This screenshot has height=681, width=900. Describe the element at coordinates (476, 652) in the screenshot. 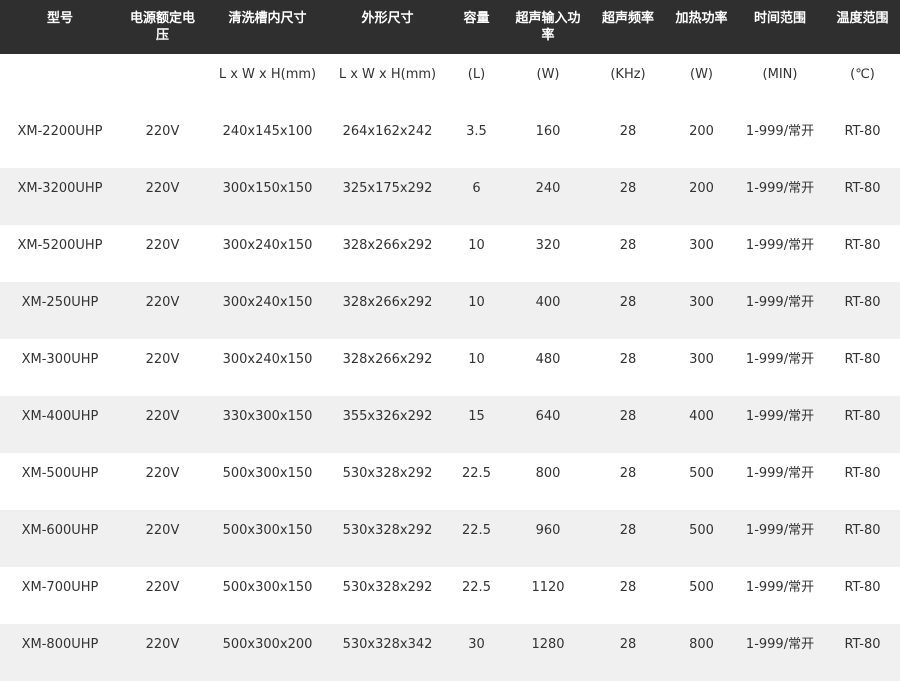

I see `table-cell: 30` at that location.